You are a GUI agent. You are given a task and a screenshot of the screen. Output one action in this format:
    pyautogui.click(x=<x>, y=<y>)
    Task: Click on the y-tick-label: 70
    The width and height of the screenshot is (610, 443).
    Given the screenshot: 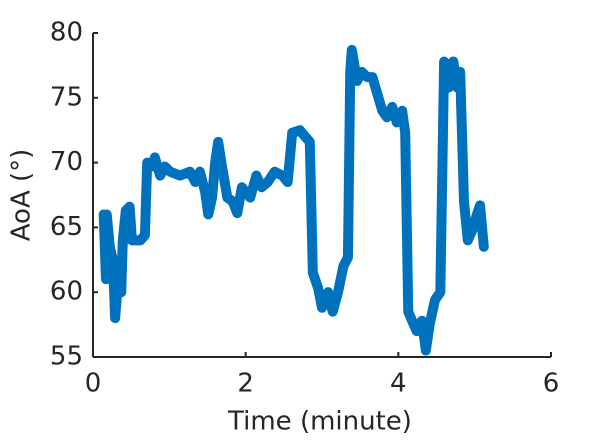 What is the action you would take?
    pyautogui.click(x=66, y=162)
    